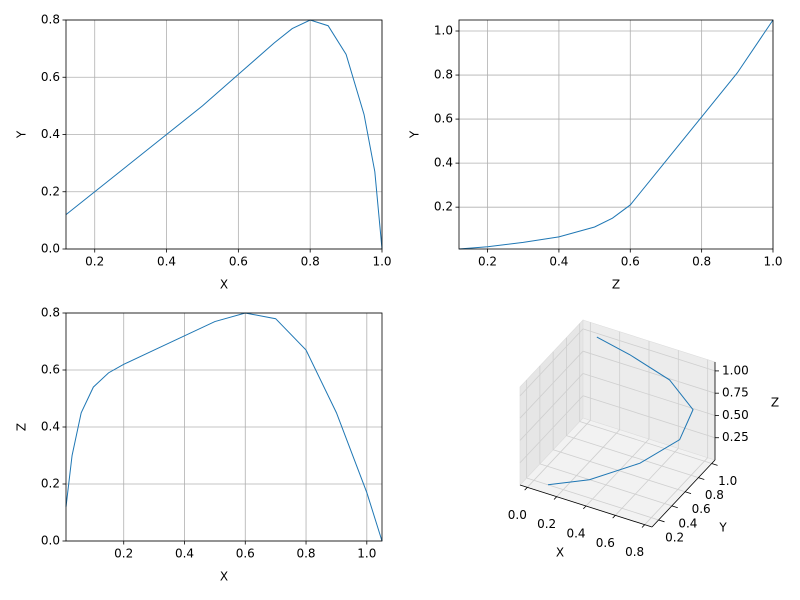 Image resolution: width=800 pixels, height=600 pixels. I want to click on y-axis-line, so click(683, 493).